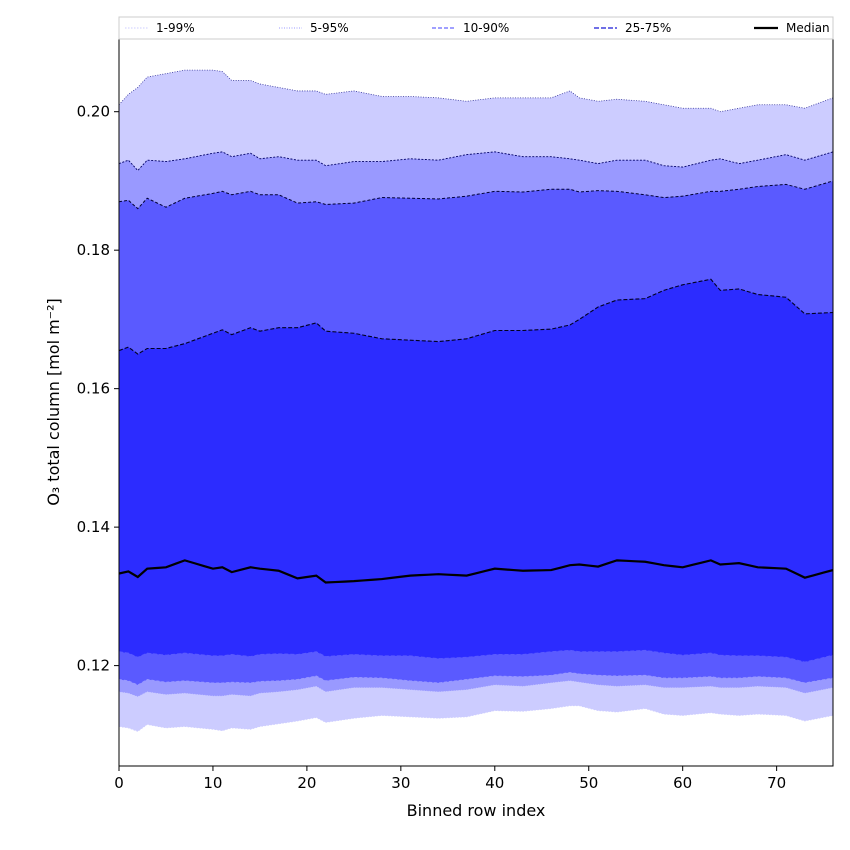  Describe the element at coordinates (476, 656) in the screenshot. I see `edge-p25` at that location.